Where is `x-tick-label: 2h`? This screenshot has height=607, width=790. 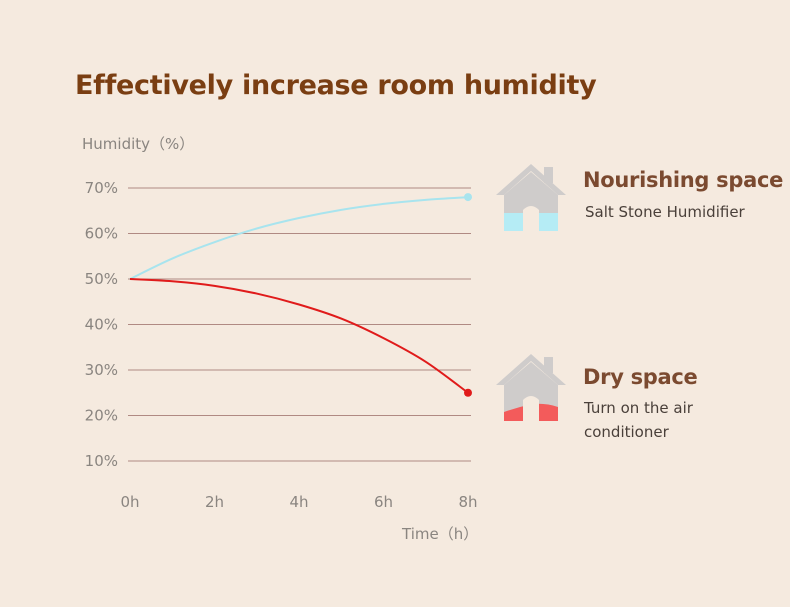 x-tick-label: 2h is located at coordinates (214, 502).